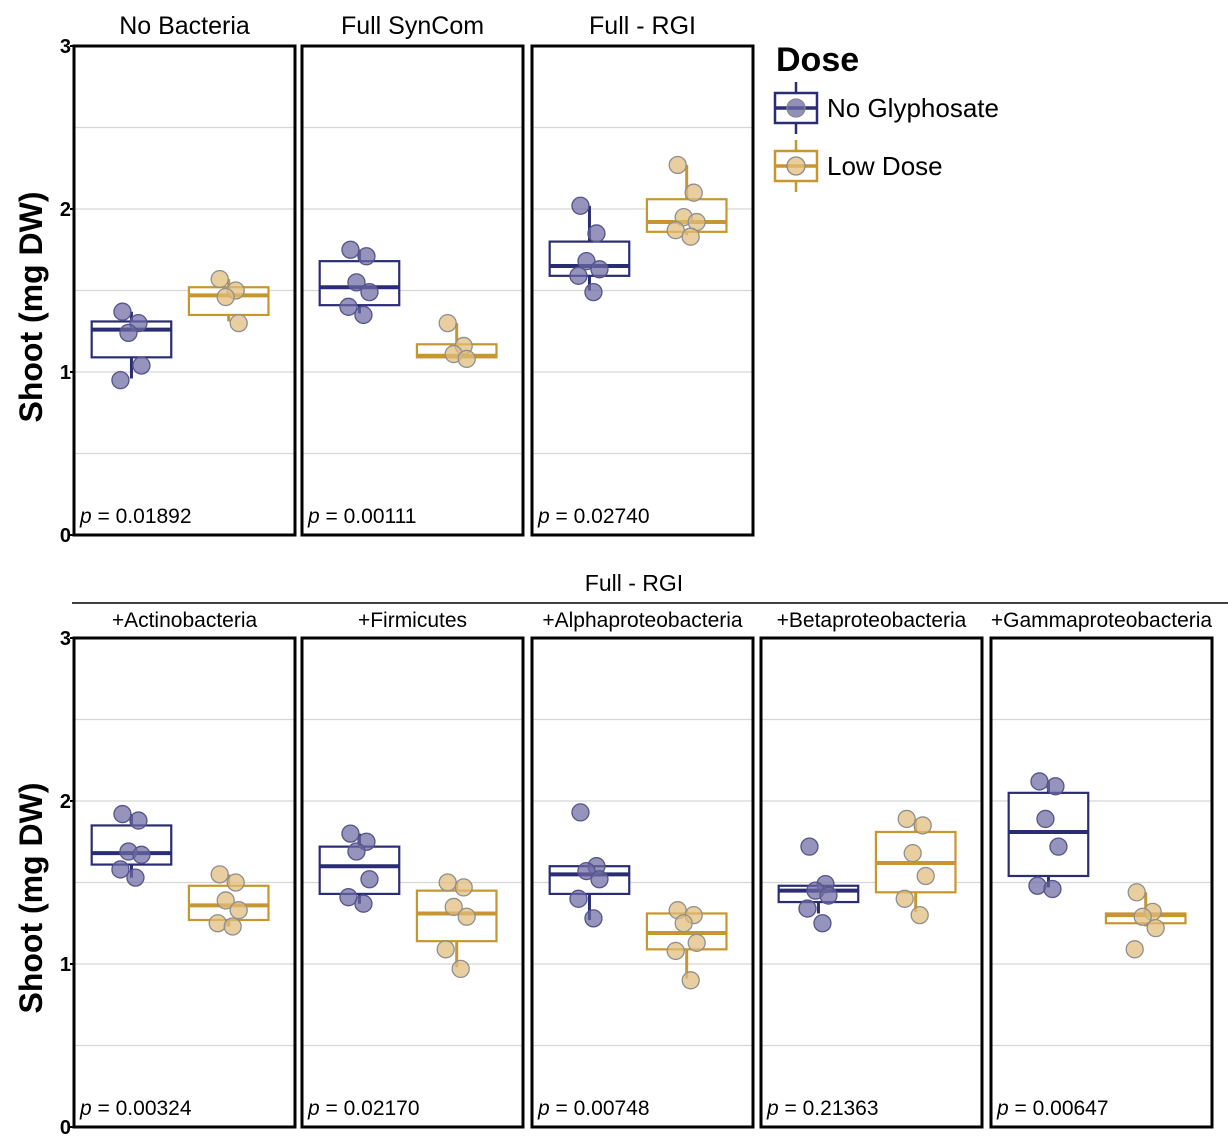  What do you see at coordinates (370, 1108) in the screenshot?
I see `p-value: = 0.02170` at bounding box center [370, 1108].